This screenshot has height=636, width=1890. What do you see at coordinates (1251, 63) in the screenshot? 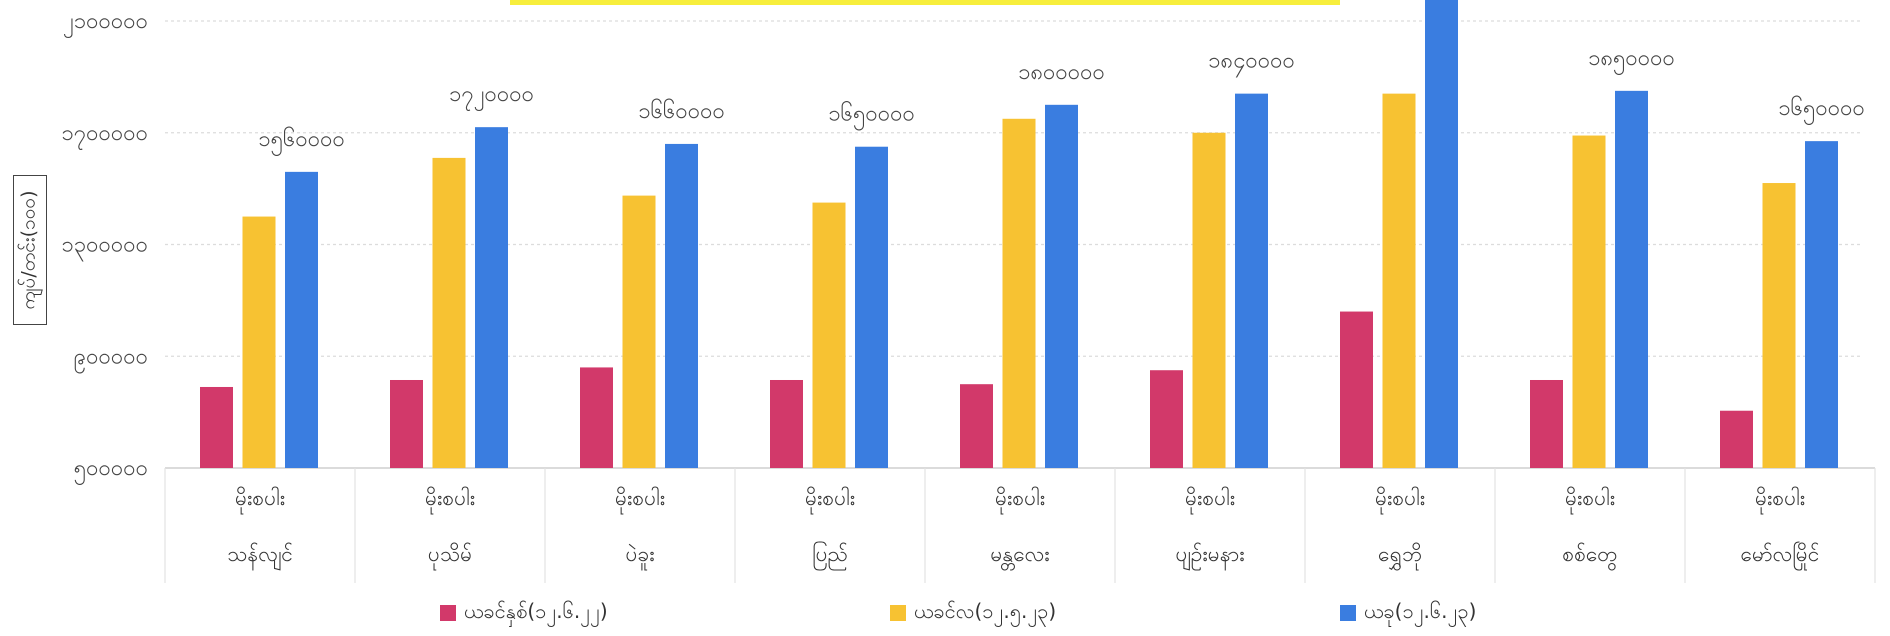
I see `data-label: ၁၈၄၀၀၀၀` at bounding box center [1251, 63].